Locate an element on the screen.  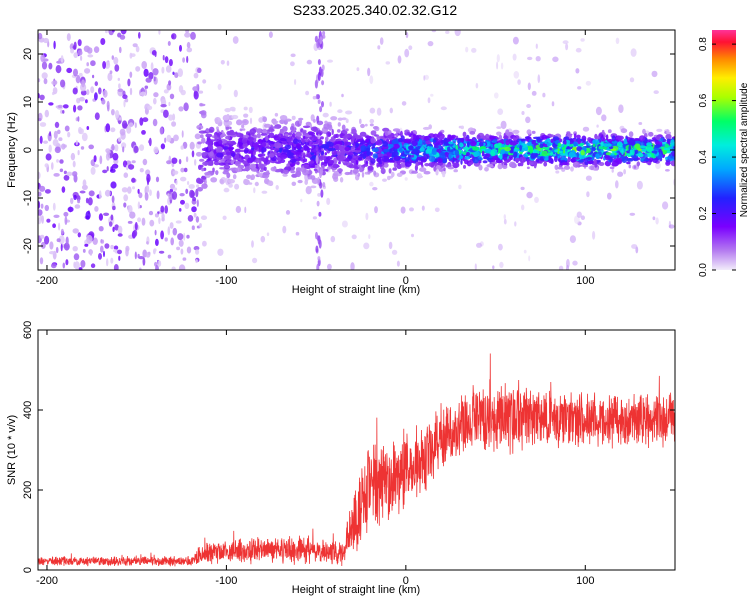
x-tick-label: -100 is located at coordinates (226, 581).